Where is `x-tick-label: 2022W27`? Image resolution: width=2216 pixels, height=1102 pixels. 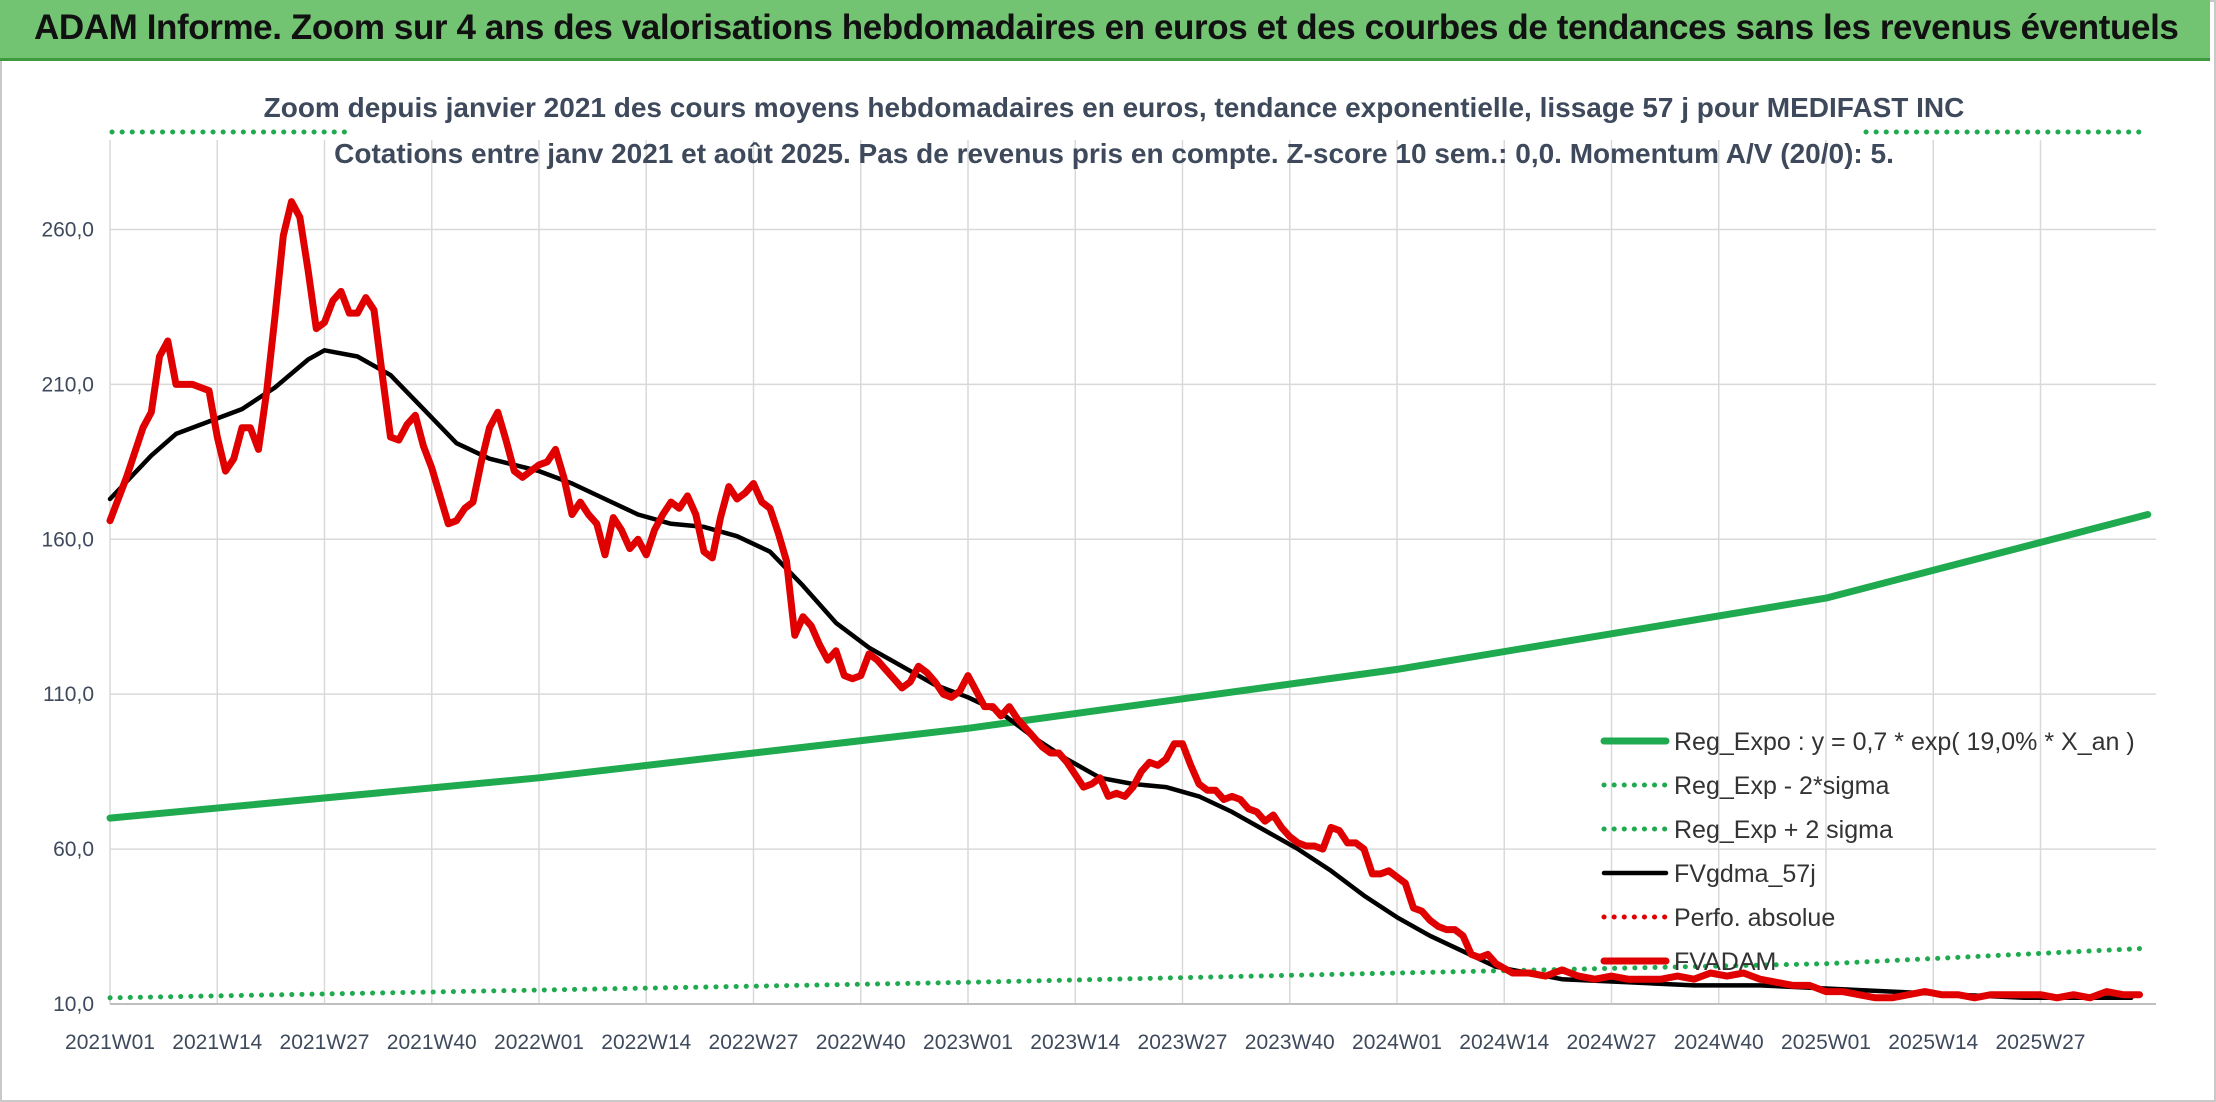 x-tick-label: 2022W27 is located at coordinates (754, 1042).